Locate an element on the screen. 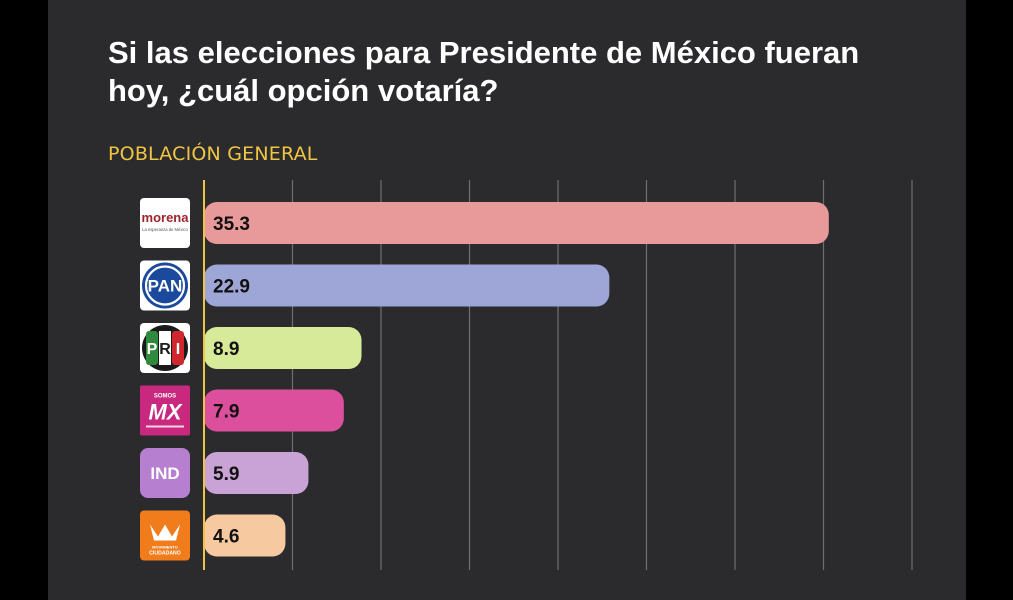  bar-value-label: 8.9 is located at coordinates (226, 349).